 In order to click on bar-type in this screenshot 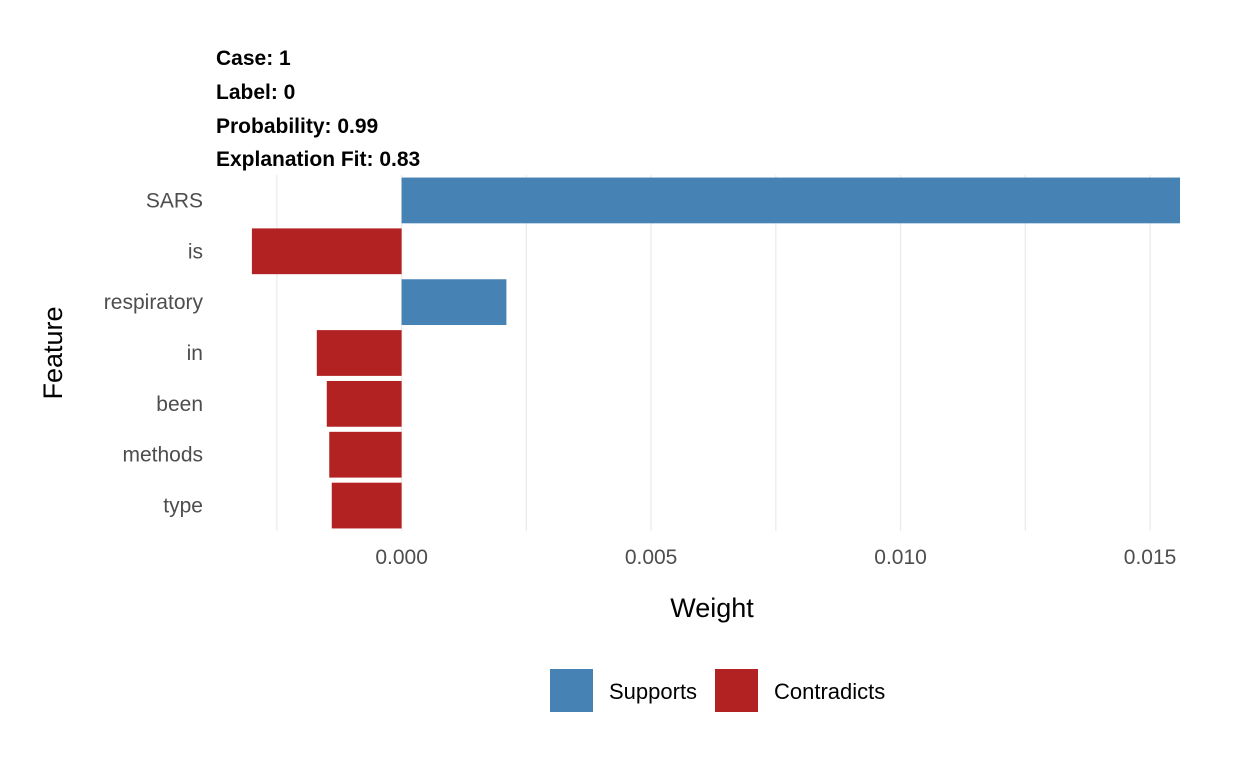, I will do `click(366, 505)`.